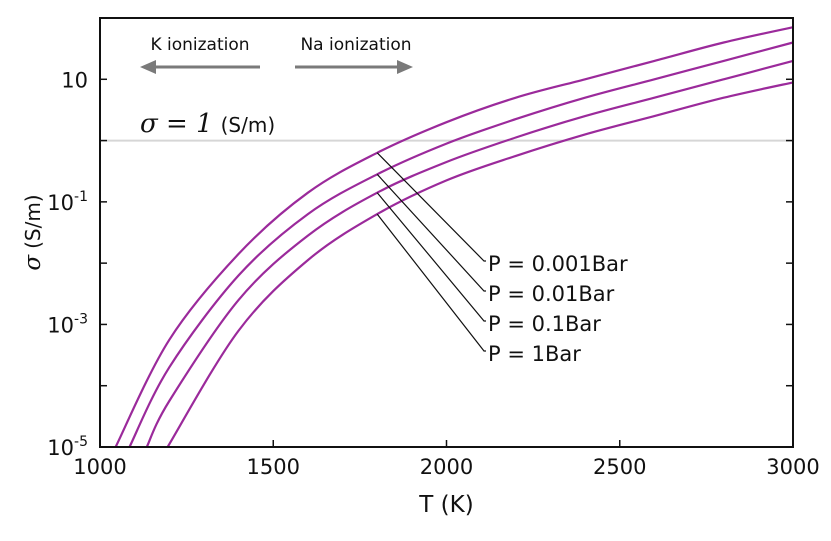 The height and width of the screenshot is (541, 831). Describe the element at coordinates (534, 354) in the screenshot. I see `pressure-label-4: P = 1Bar` at that location.